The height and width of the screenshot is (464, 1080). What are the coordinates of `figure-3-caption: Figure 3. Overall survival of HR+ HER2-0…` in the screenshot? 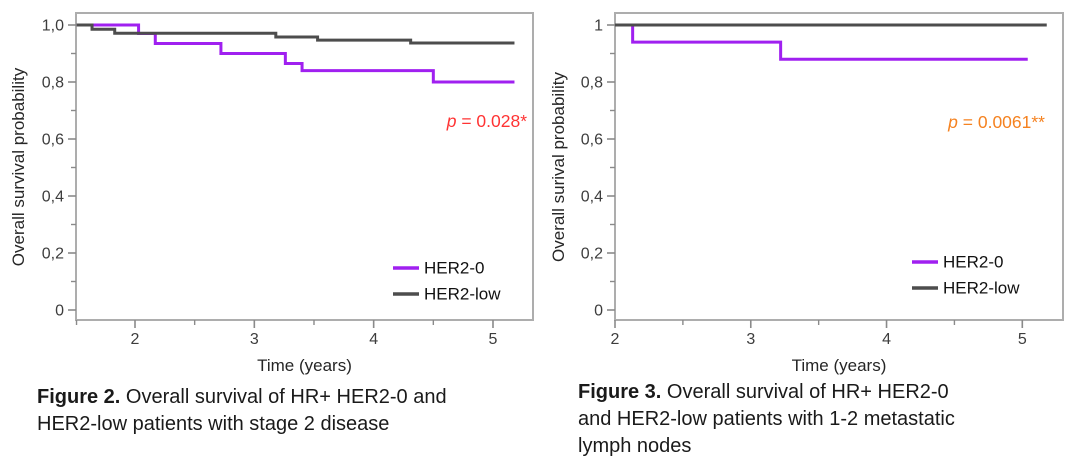 It's located at (813, 419).